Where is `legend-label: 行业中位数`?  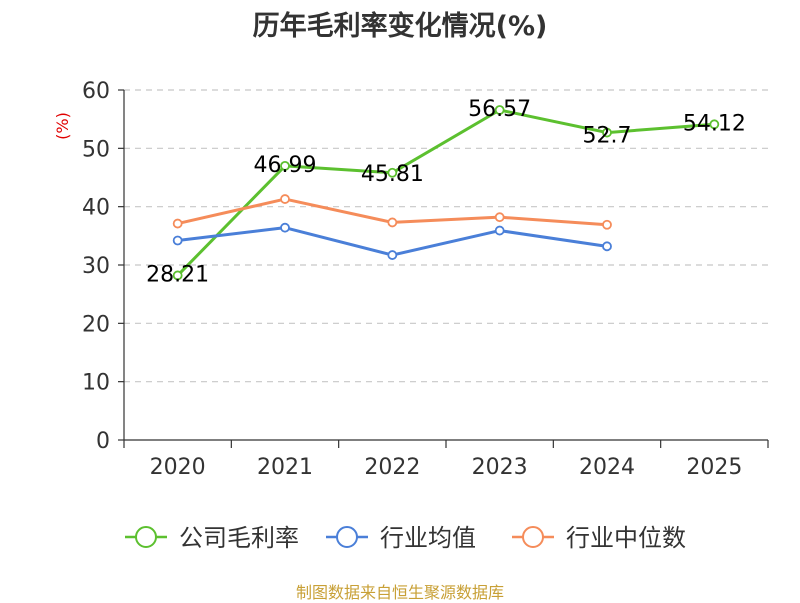
legend-label: 行业中位数 is located at coordinates (626, 538).